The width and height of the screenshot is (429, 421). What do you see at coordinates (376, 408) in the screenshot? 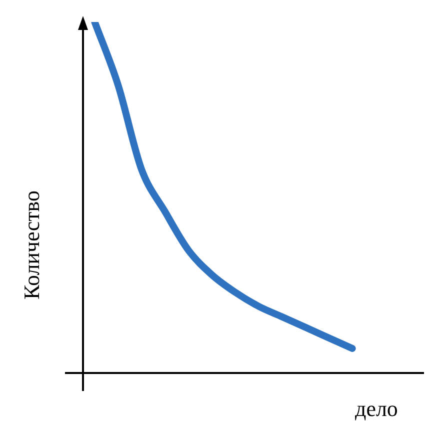
I see `x-axis-title: дело` at bounding box center [376, 408].